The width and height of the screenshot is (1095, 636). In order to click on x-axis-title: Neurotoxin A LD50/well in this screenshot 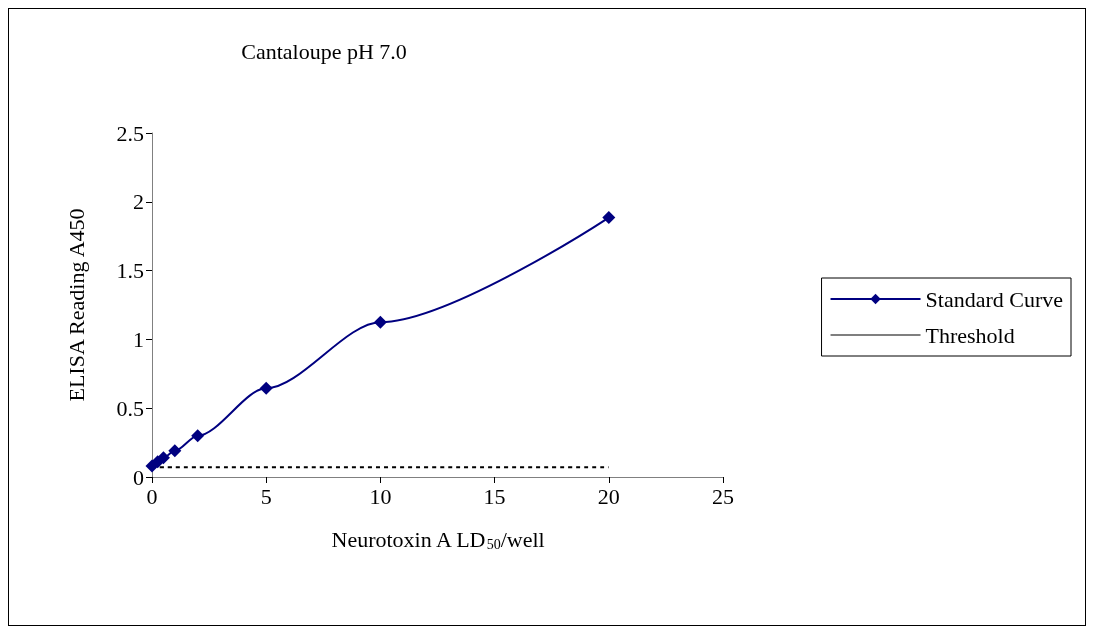, I will do `click(438, 539)`.